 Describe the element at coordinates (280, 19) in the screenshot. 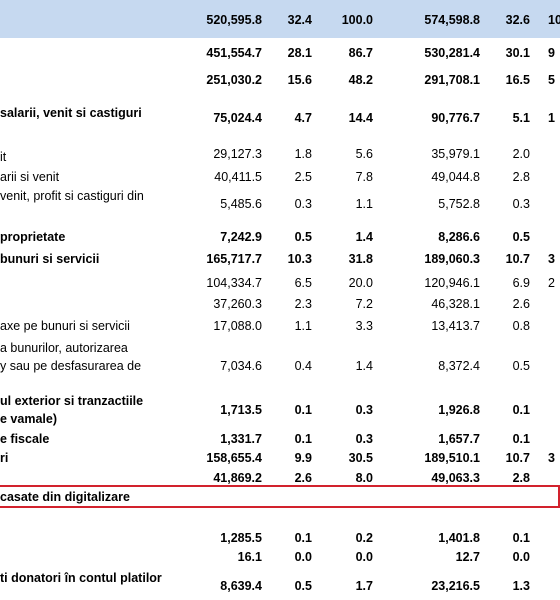

I see `header-band` at that location.